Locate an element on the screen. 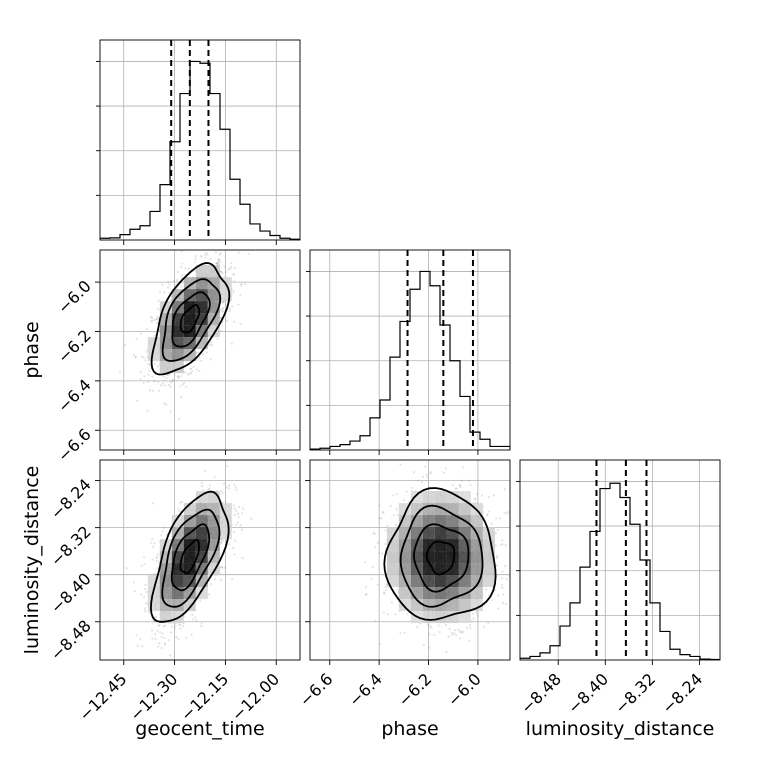  hist-panel-luminosity_distance: −8.48−8.40−8.32−8.24 is located at coordinates (618, 588).